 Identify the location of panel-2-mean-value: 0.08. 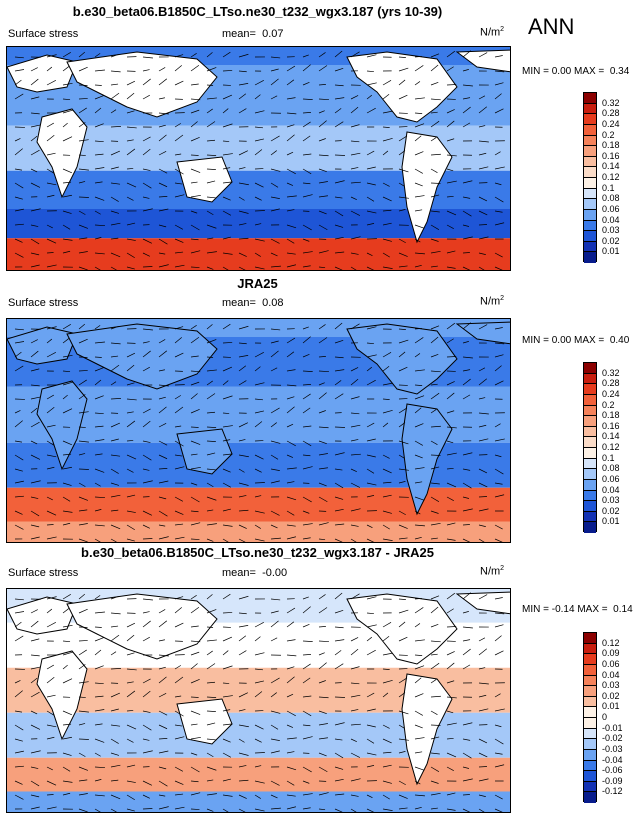
(273, 303).